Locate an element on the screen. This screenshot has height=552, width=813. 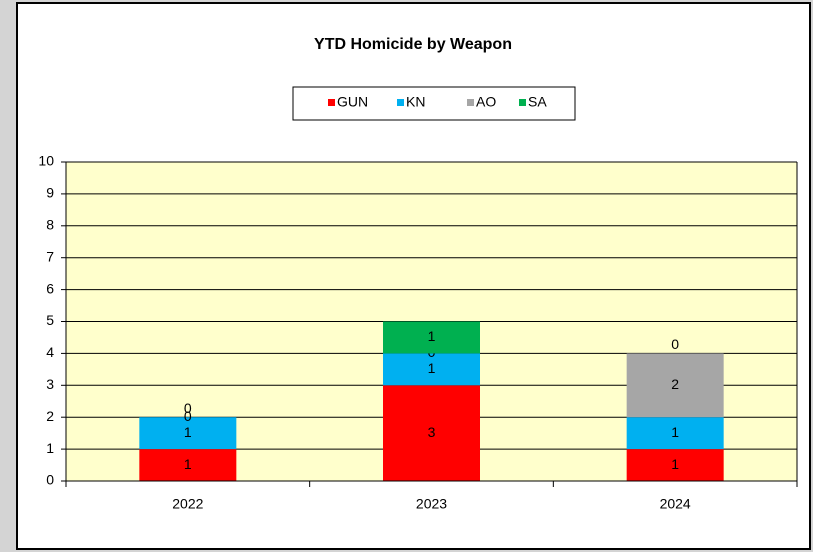
data-label: 3 is located at coordinates (432, 432).